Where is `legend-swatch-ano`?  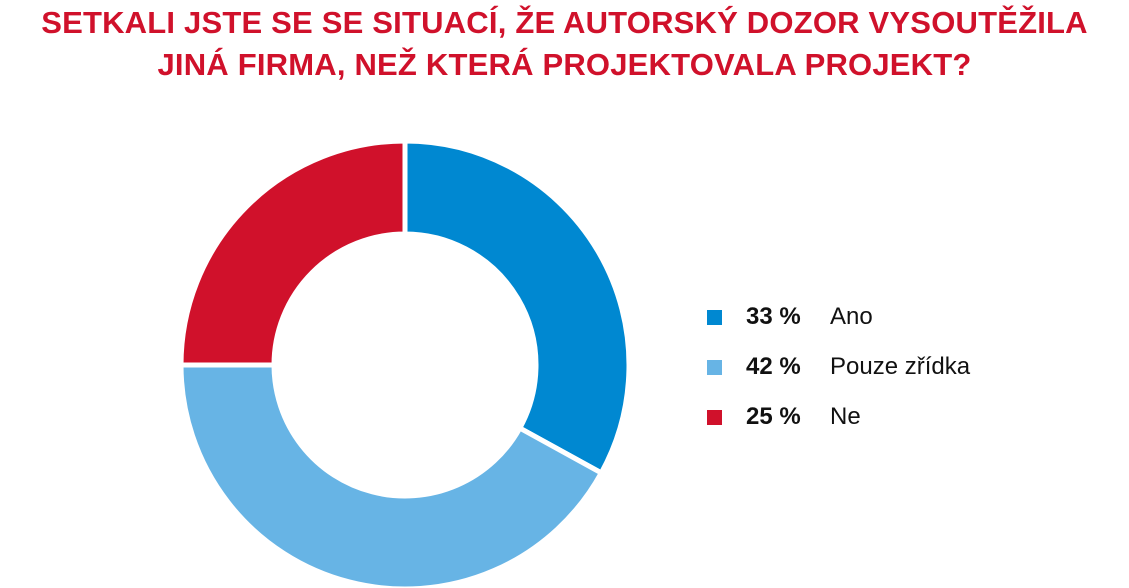
legend-swatch-ano is located at coordinates (714, 317).